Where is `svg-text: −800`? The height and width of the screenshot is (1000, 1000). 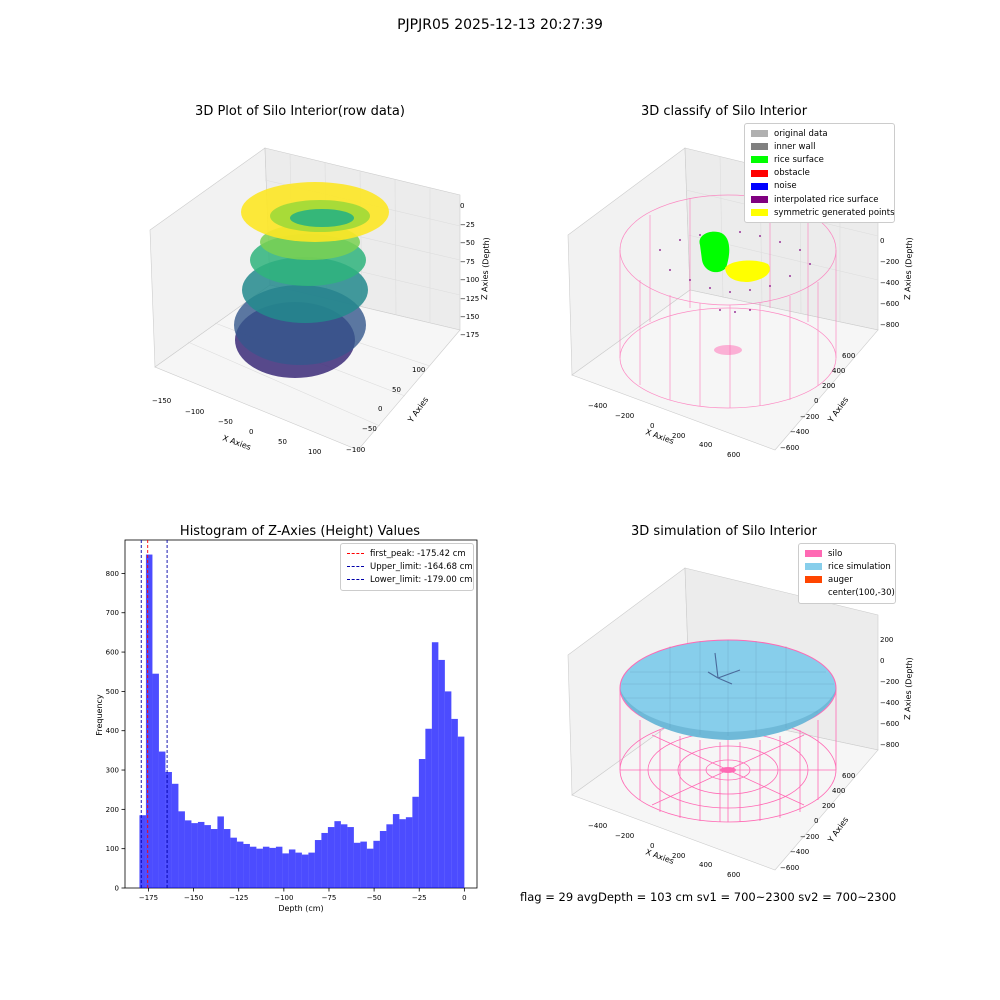
svg-text: −800 is located at coordinates (889, 325).